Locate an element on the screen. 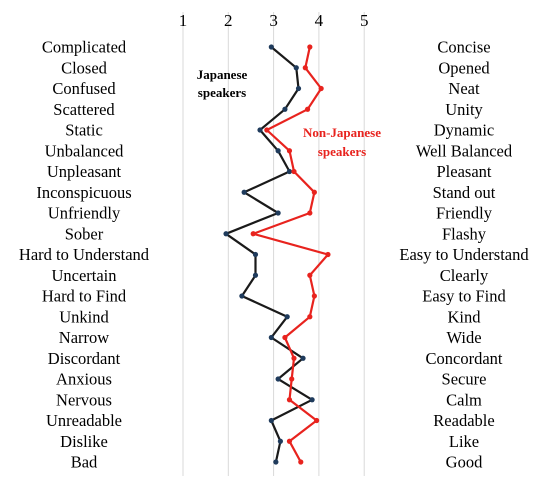  right-label-16: Secure is located at coordinates (464, 379).